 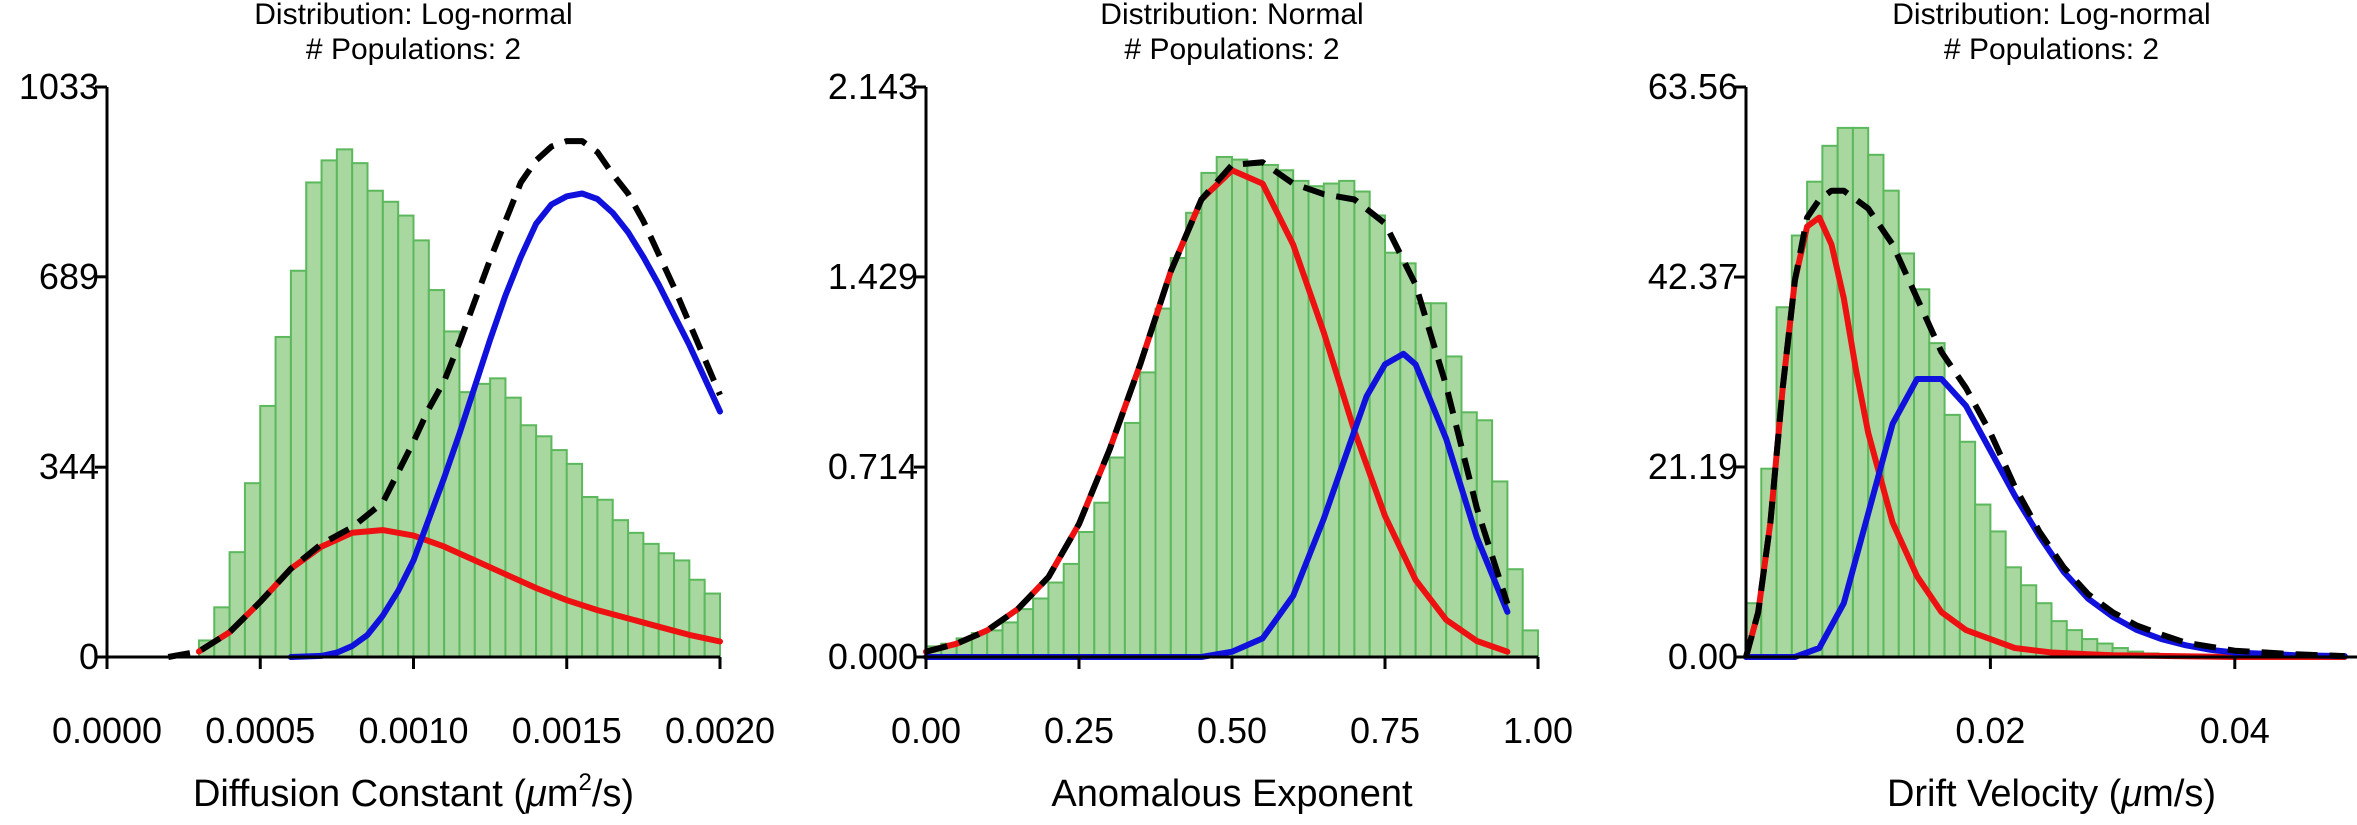 What do you see at coordinates (1693, 86) in the screenshot?
I see `y-tick-label: 63.56` at bounding box center [1693, 86].